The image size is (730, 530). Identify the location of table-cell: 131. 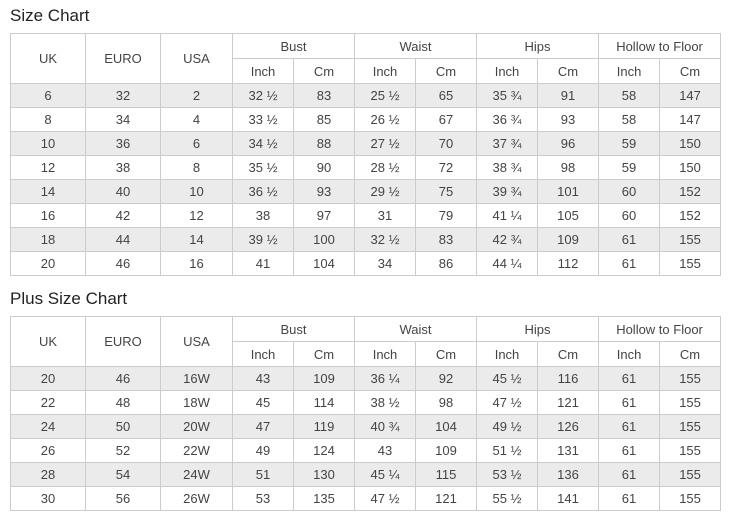
(568, 450).